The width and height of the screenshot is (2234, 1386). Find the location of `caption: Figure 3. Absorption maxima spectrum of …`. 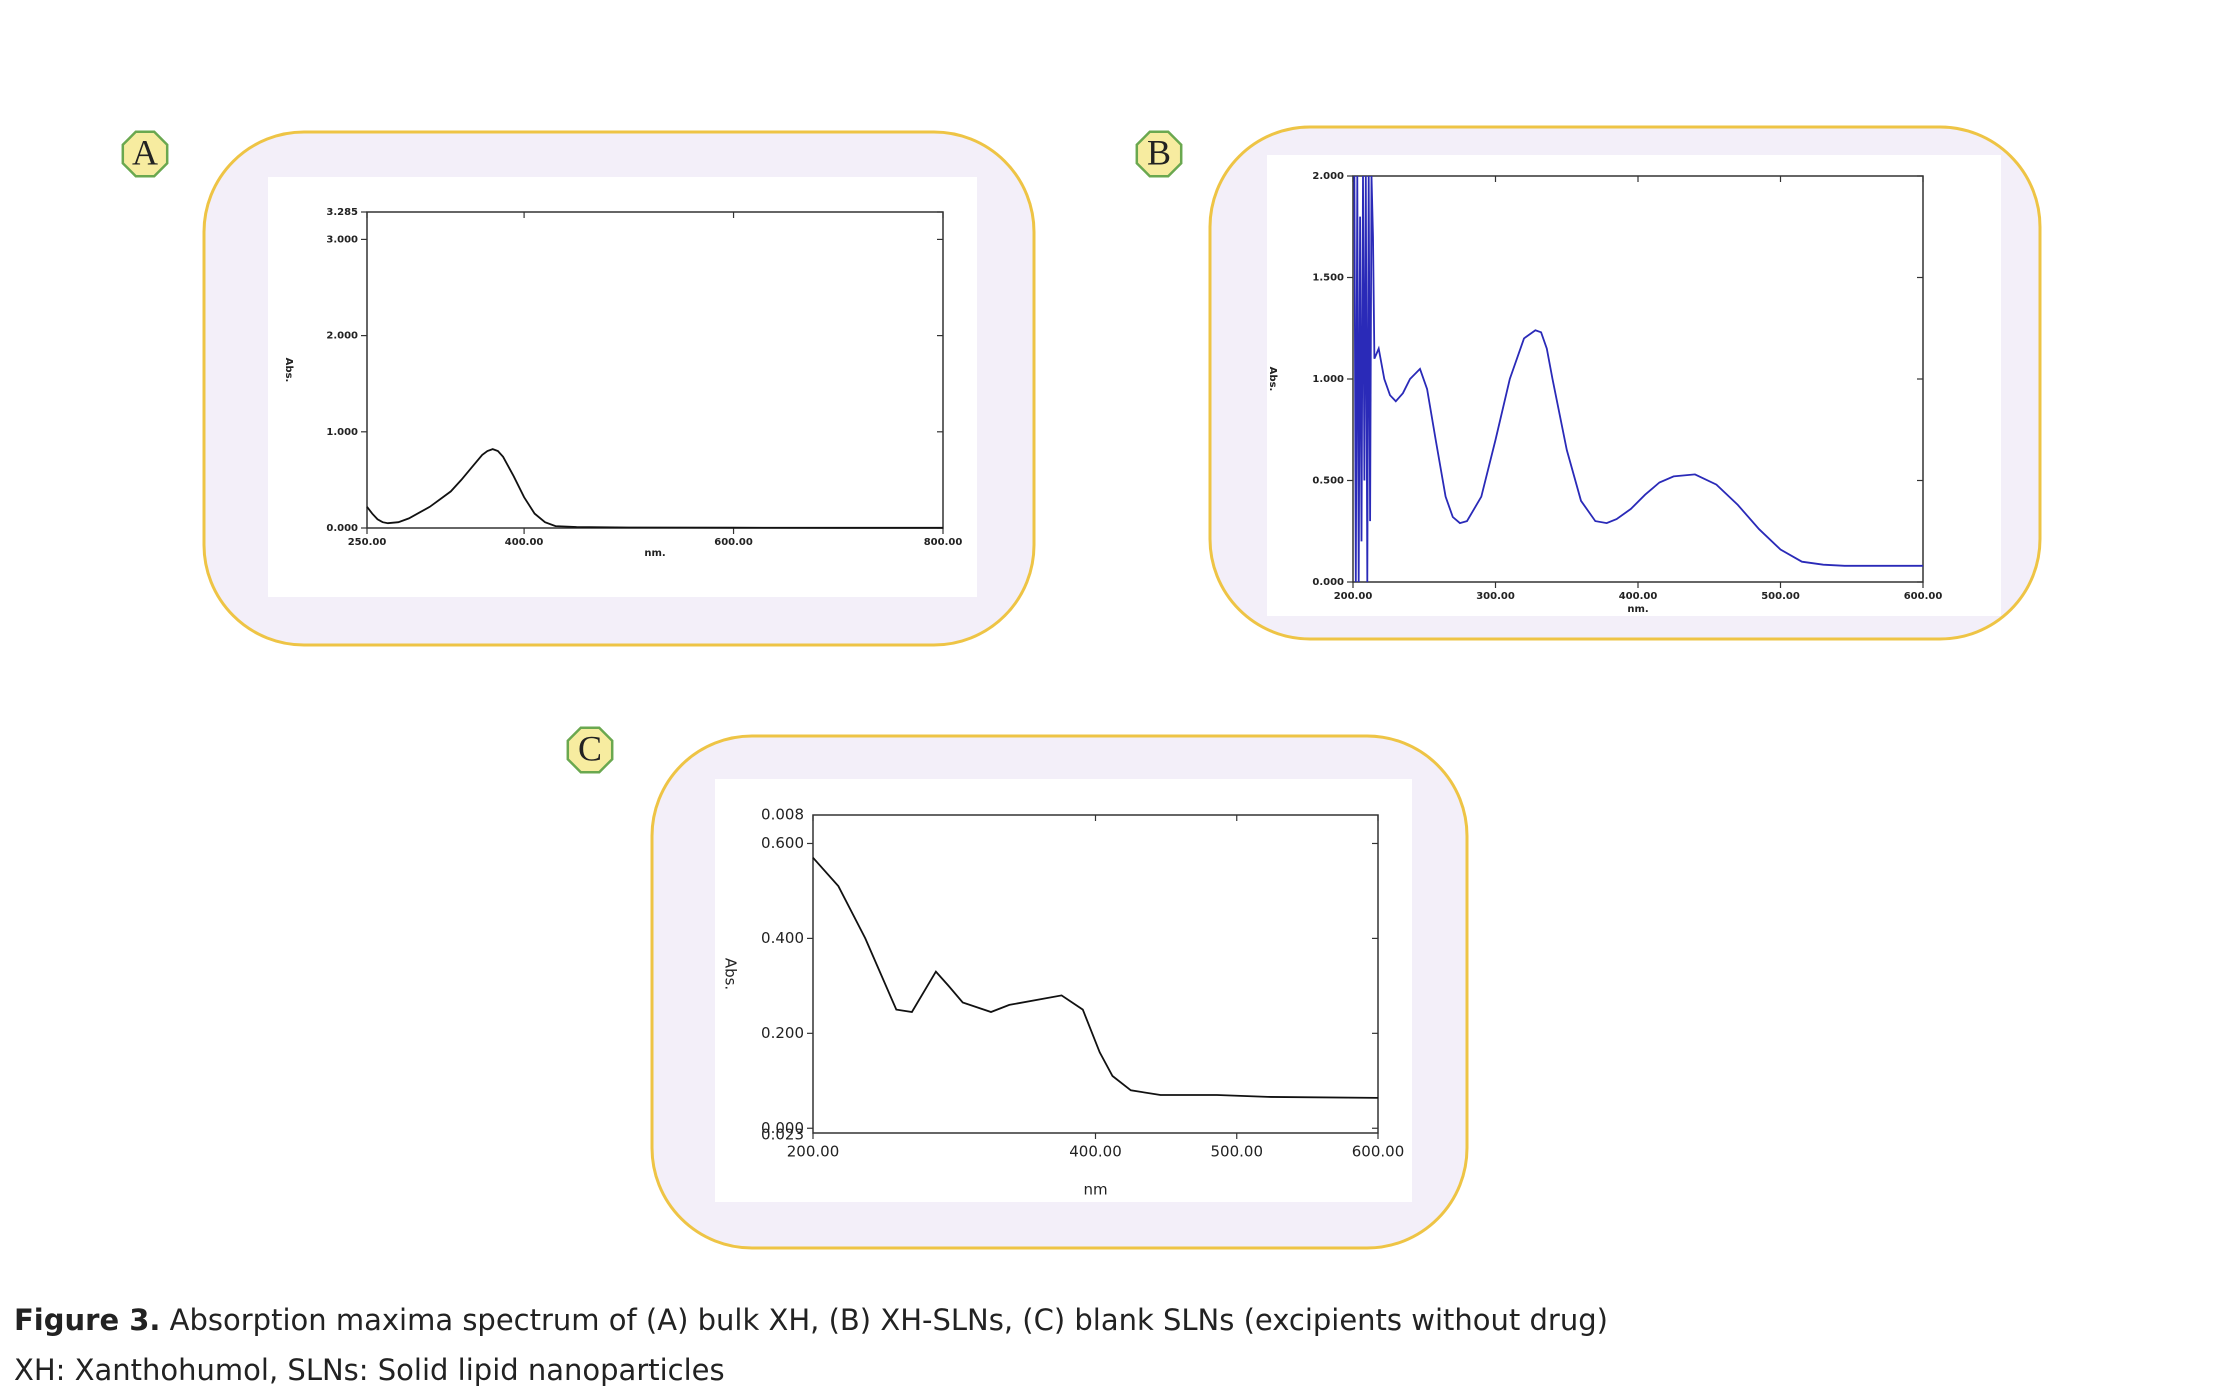

caption: Figure 3. Absorption maxima spectrum of … is located at coordinates (811, 1320).